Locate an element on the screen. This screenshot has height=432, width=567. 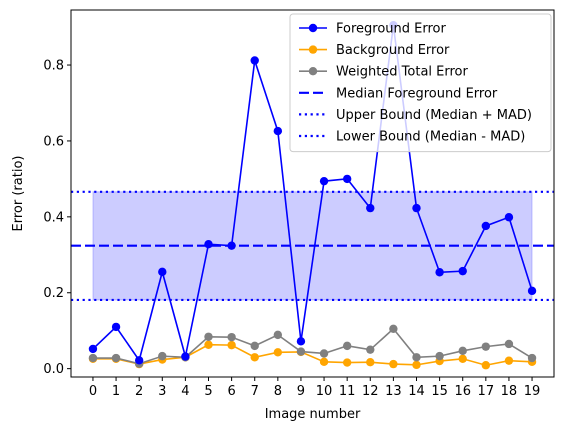
y-tick-label-1: 0.2 is located at coordinates (53, 293).